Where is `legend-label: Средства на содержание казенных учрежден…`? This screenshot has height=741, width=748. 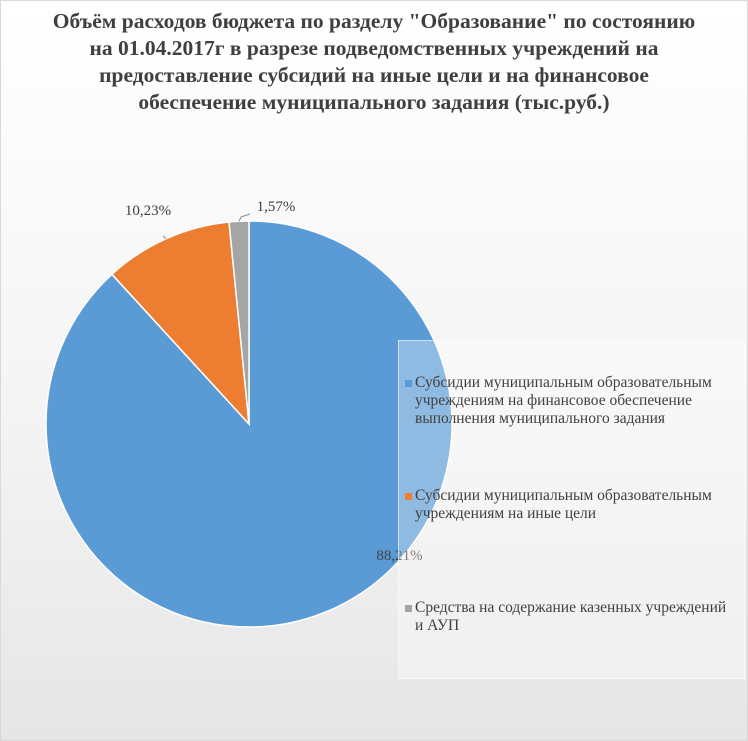
legend-label: Средства на содержание казенных учрежден… is located at coordinates (571, 616).